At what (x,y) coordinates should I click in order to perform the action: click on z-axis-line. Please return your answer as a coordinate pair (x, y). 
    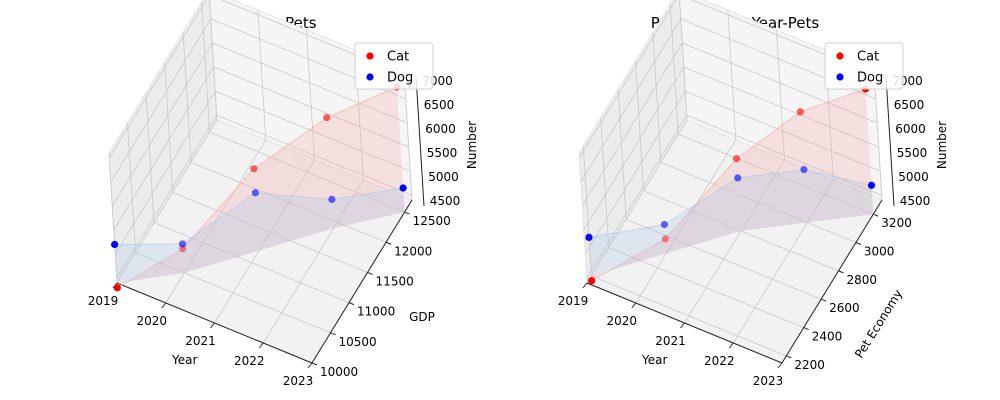
    Looking at the image, I should click on (420, 141).